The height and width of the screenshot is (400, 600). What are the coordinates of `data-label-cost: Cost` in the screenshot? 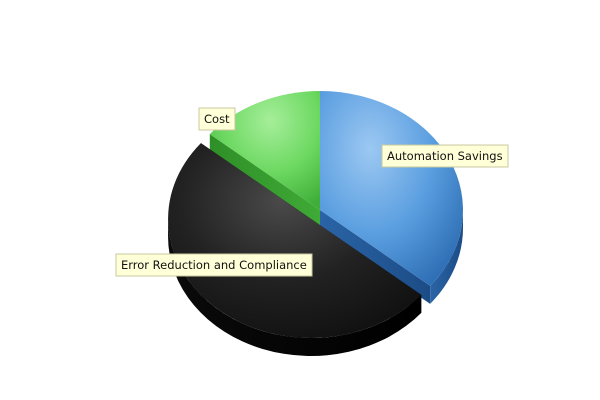 It's located at (217, 119).